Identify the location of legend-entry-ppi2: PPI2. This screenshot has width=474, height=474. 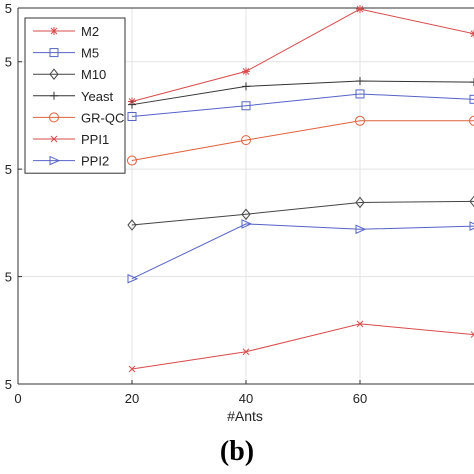
(71, 161).